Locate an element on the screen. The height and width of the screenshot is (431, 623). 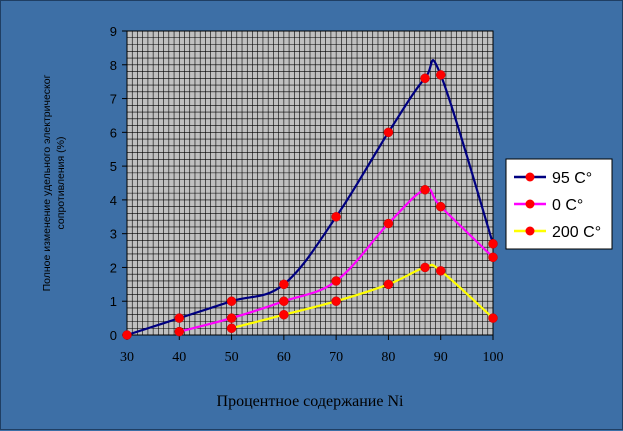
legend-label: 0 C° is located at coordinates (567, 205).